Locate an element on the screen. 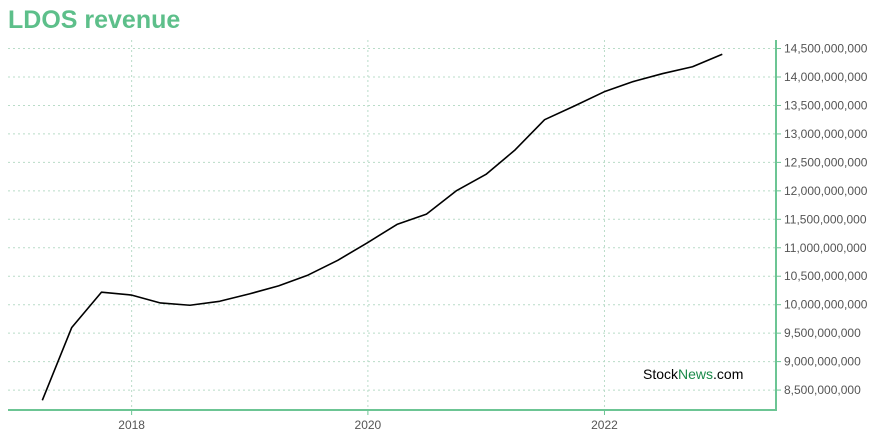 Image resolution: width=880 pixels, height=440 pixels. watermark-part-news: News is located at coordinates (695, 374).